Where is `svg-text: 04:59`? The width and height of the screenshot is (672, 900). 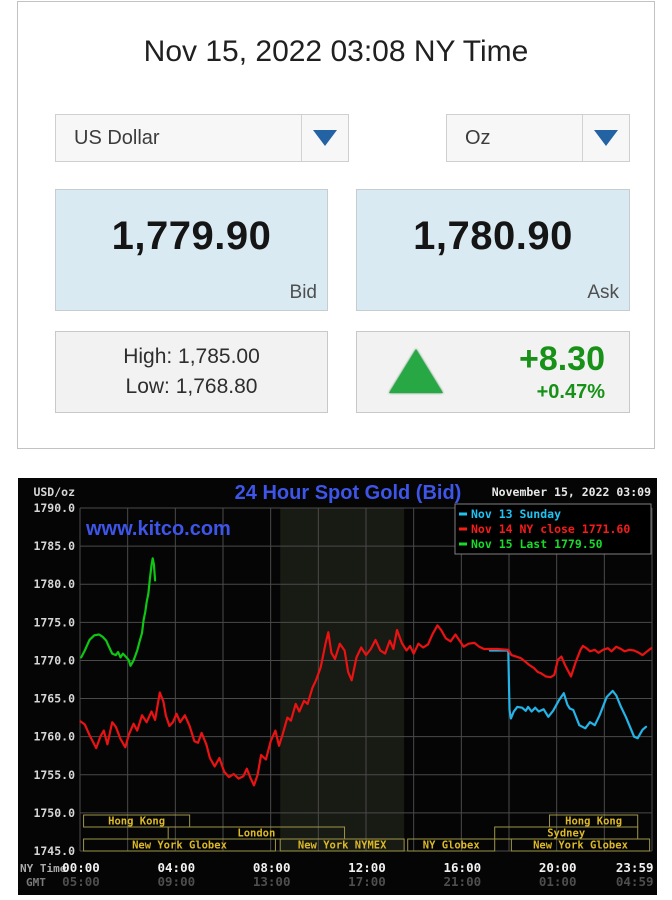
svg-text: 04:59 is located at coordinates (635, 881).